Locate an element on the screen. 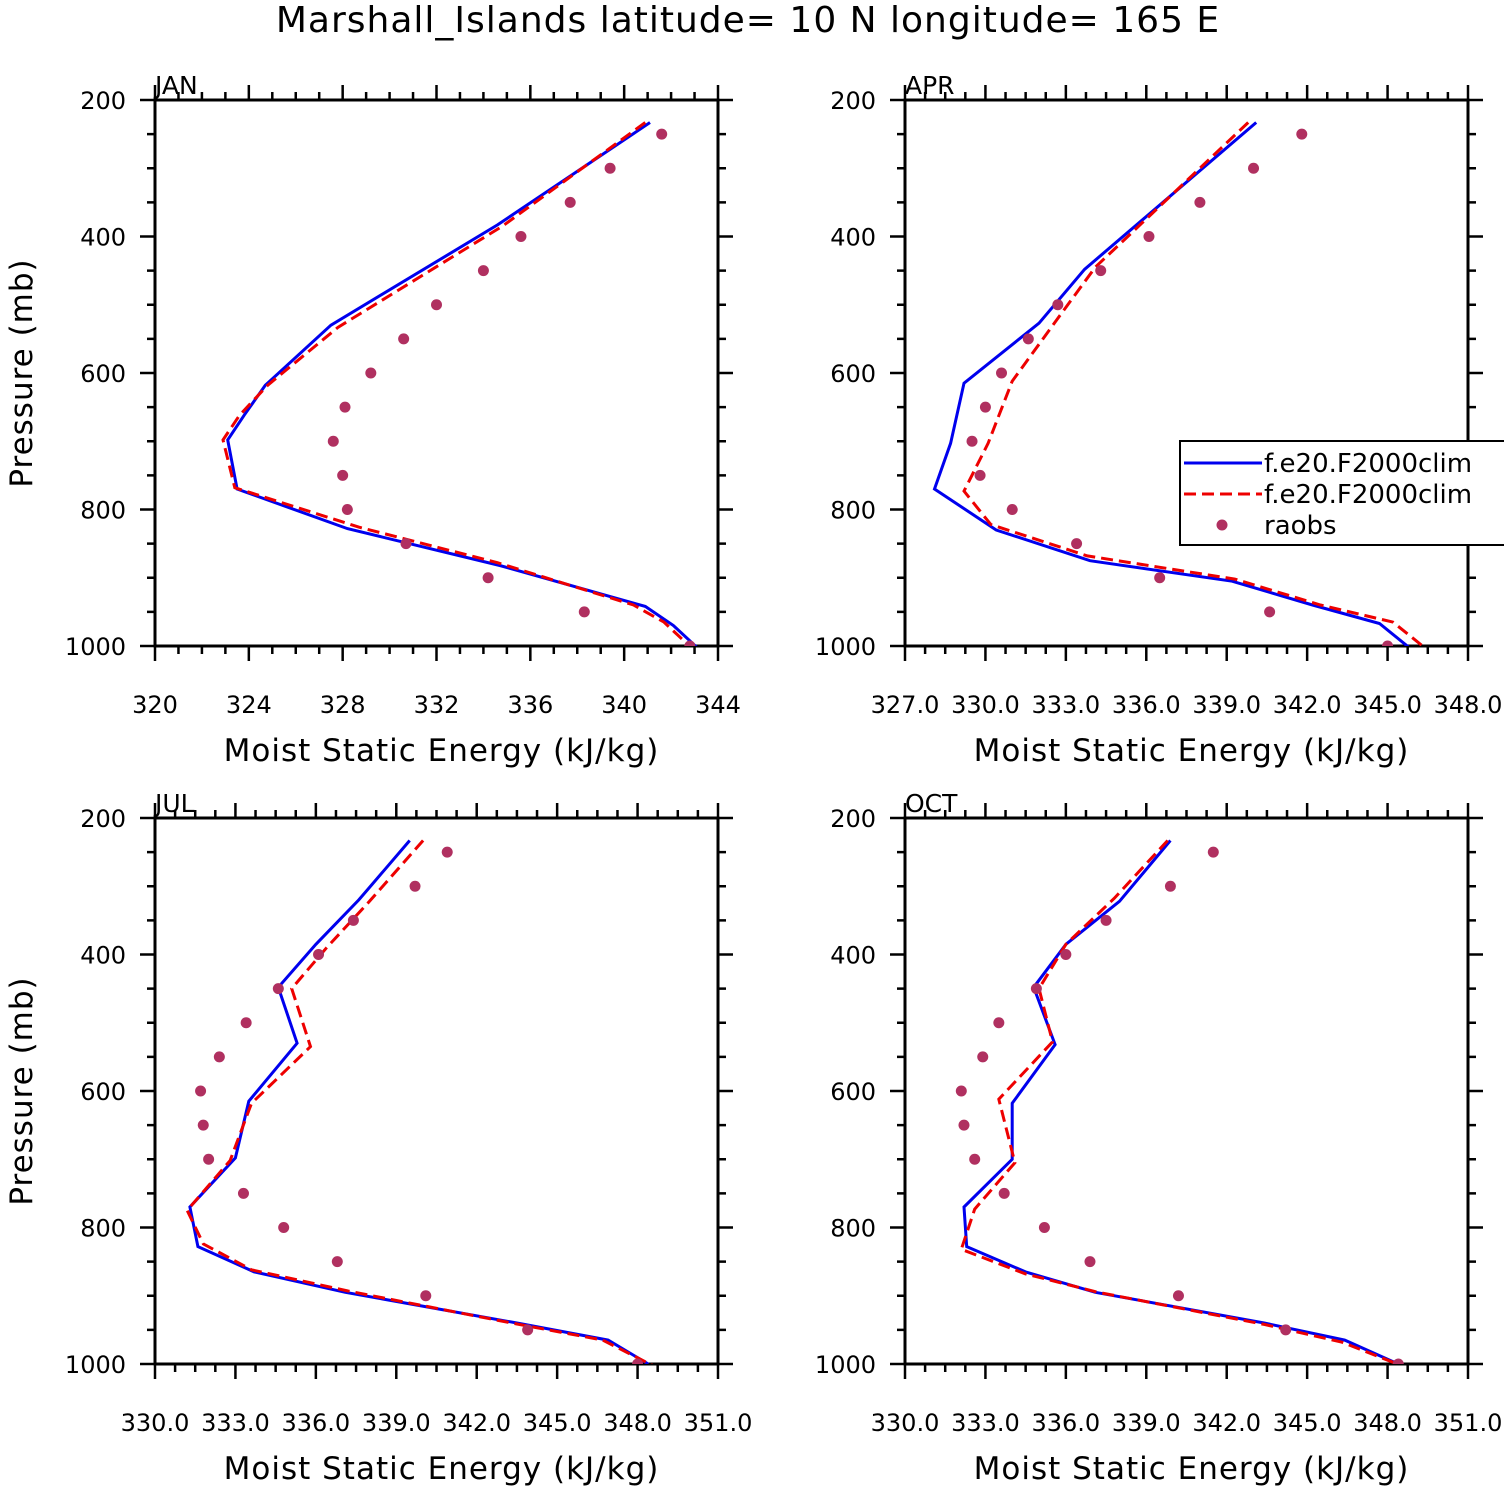  series-line-solid is located at coordinates (419, 1101).